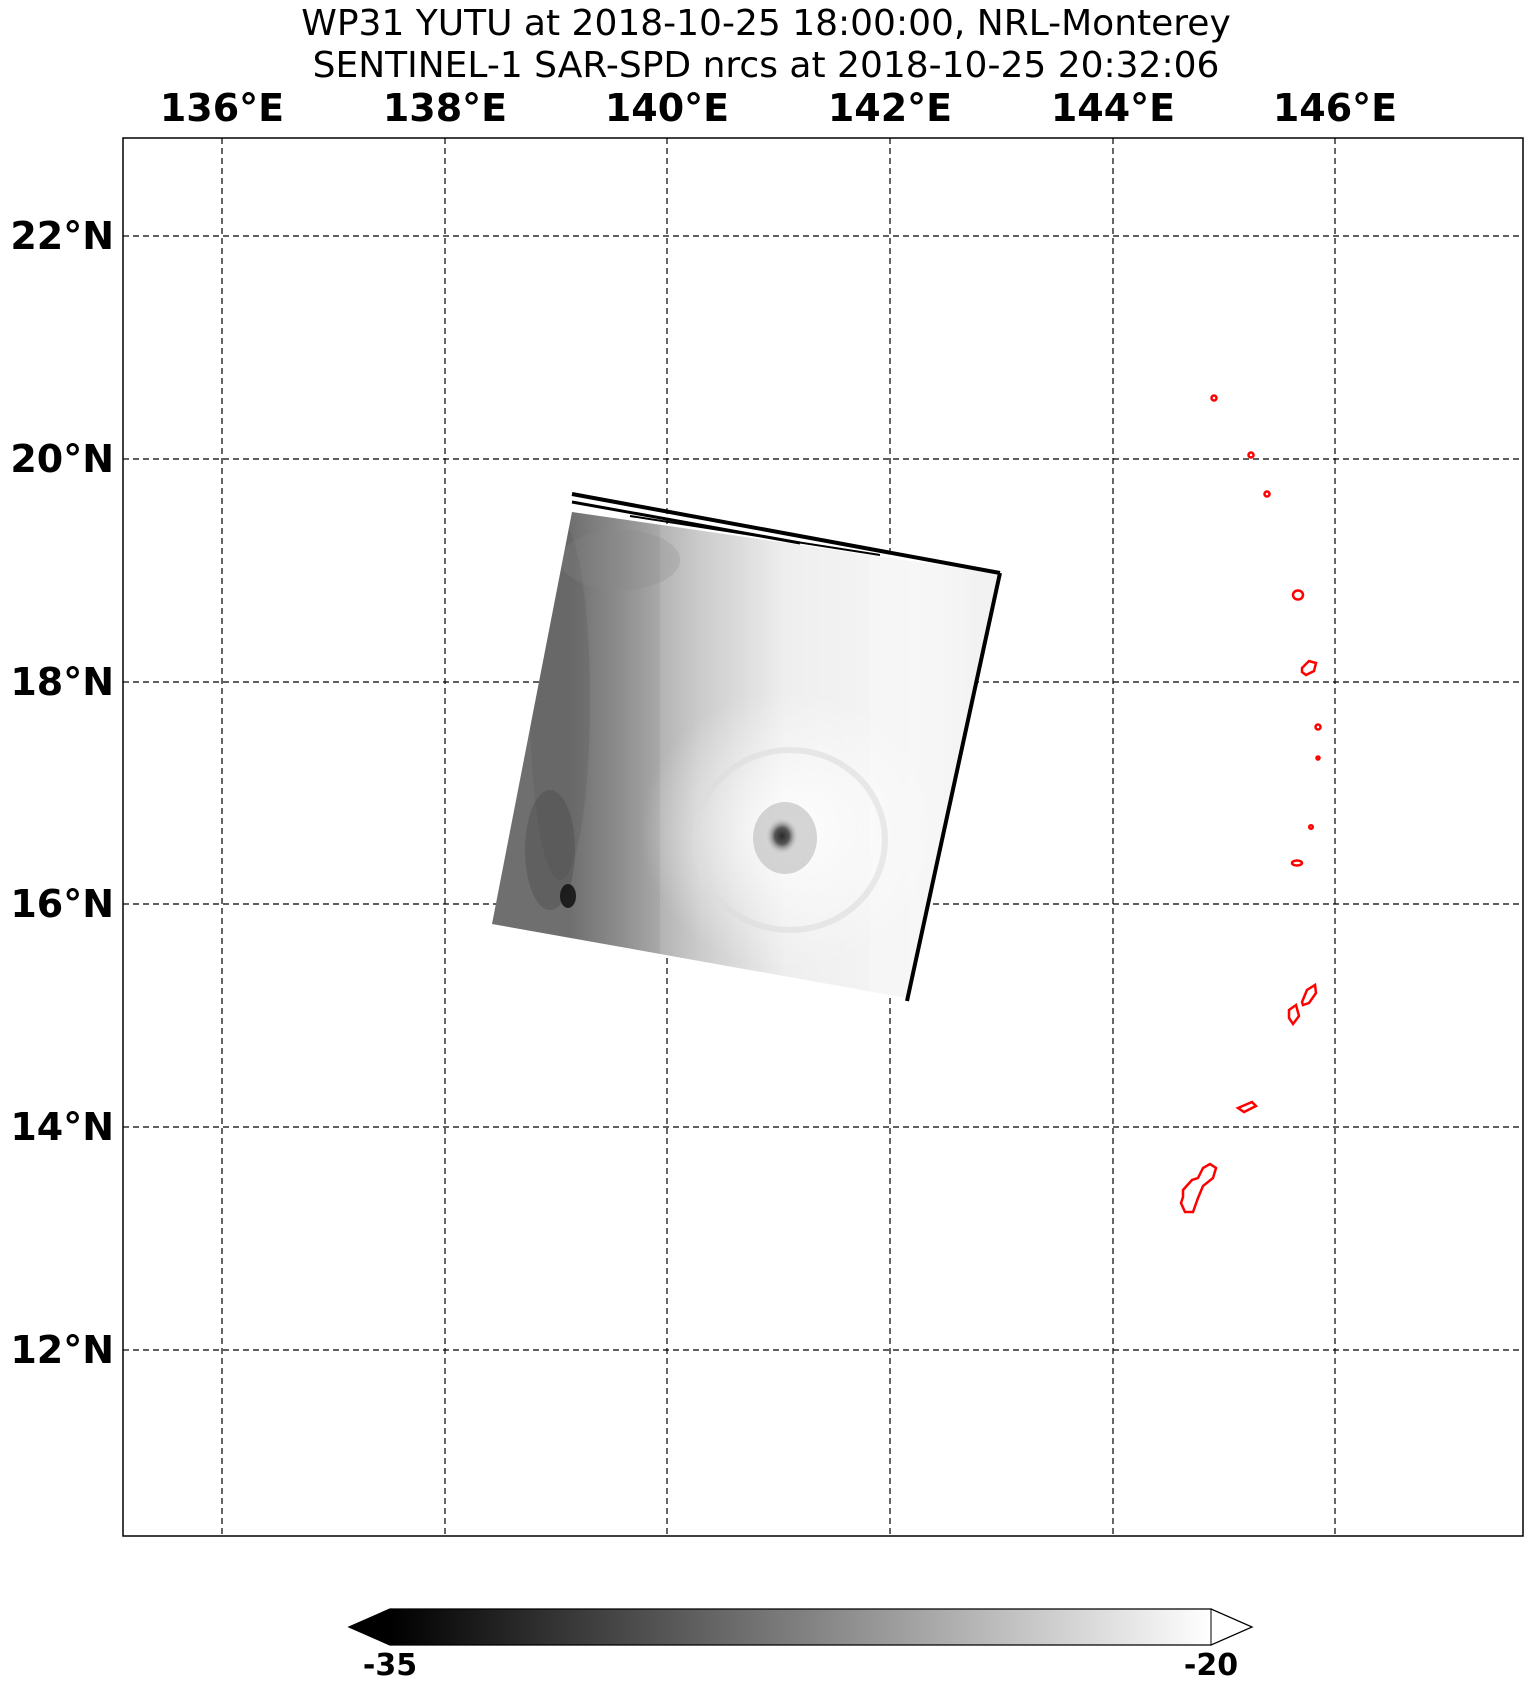  I want to click on island-guam, so click(1198, 1188).